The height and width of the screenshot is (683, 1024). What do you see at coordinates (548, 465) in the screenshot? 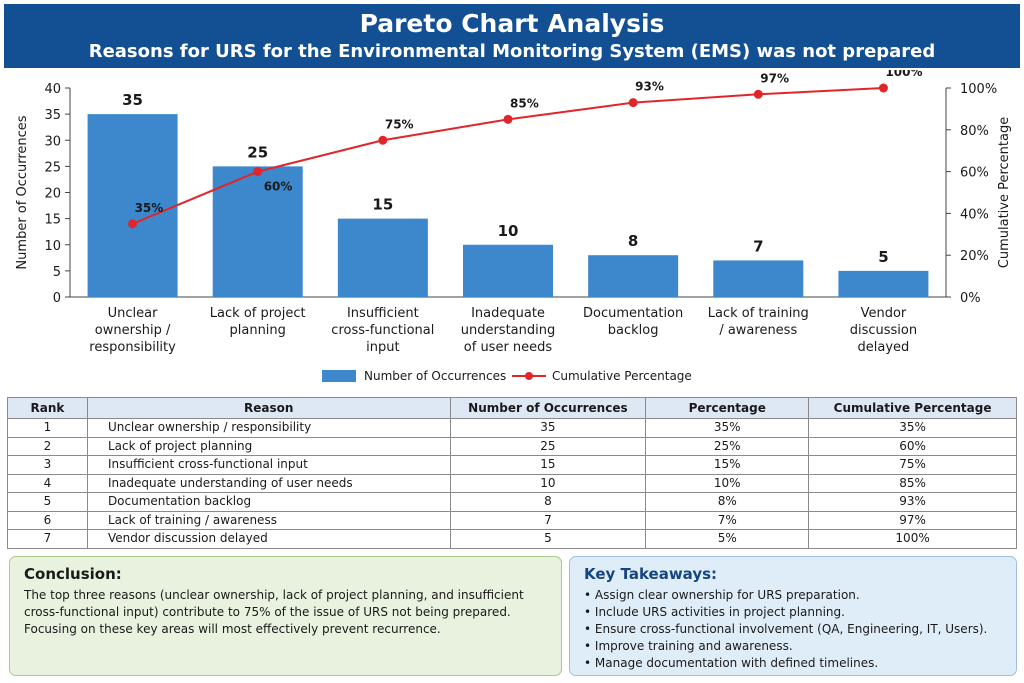
I see `table-cell: 15` at bounding box center [548, 465].